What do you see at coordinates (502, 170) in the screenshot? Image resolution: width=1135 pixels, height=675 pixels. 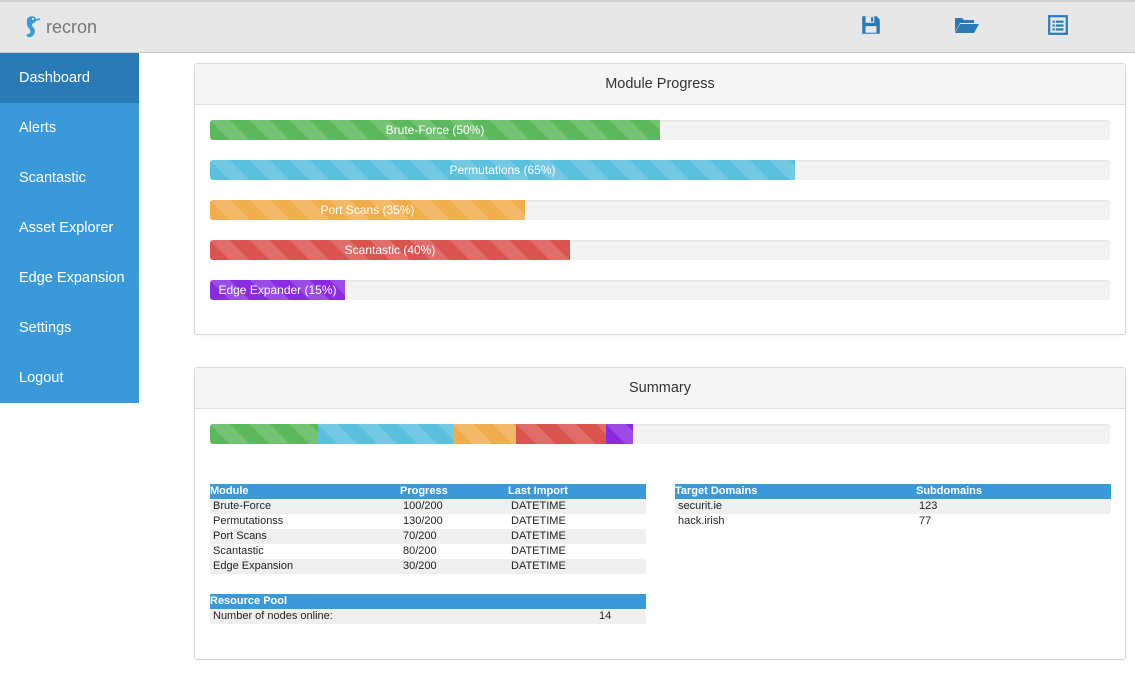 I see `progress-bar-permutations: Permutations (65%)` at bounding box center [502, 170].